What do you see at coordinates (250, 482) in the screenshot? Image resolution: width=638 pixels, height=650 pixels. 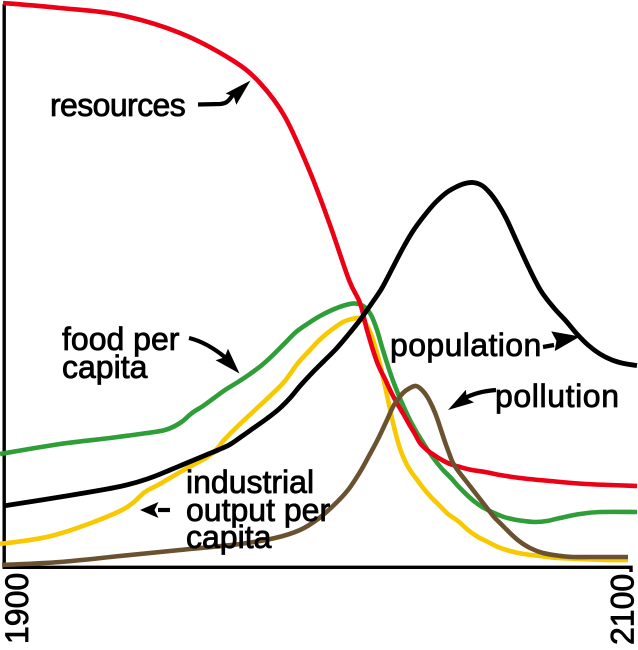 I see `svg-text: industrial` at bounding box center [250, 482].